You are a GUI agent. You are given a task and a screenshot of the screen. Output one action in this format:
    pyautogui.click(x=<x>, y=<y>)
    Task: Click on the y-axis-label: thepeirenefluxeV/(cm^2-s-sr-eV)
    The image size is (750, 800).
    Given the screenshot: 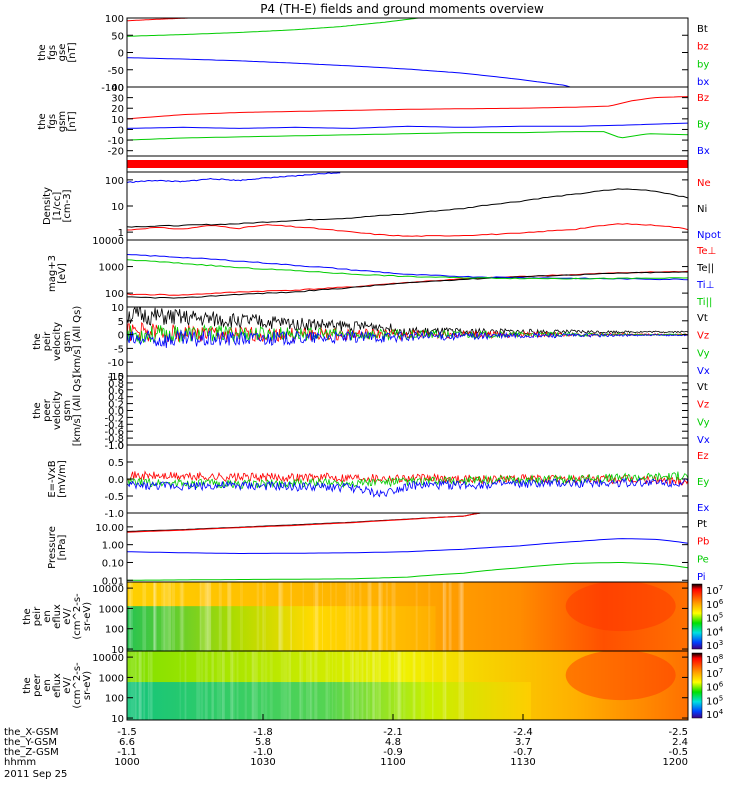 What is the action you would take?
    pyautogui.click(x=57, y=616)
    